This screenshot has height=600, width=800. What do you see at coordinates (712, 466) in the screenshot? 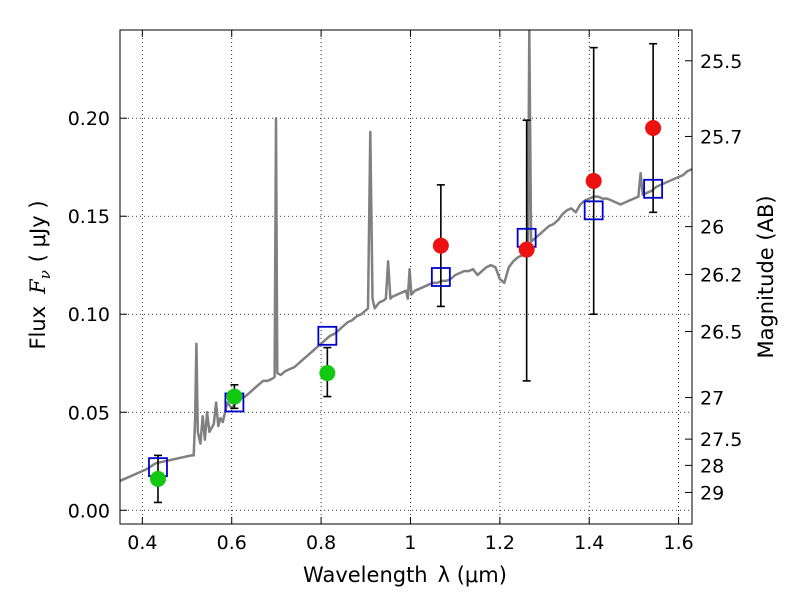
I see `magnitude-tick-label: 28` at bounding box center [712, 466].